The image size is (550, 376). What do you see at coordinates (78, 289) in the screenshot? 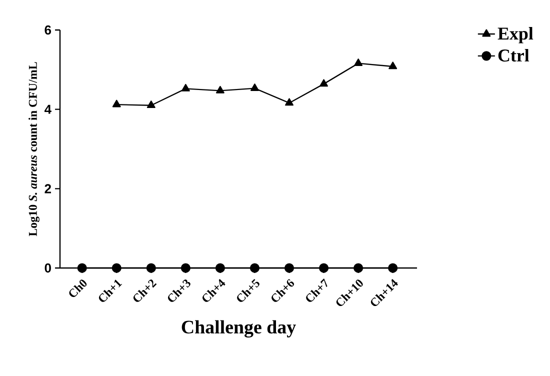
I see `x-tick-label: Ch0` at bounding box center [78, 289].